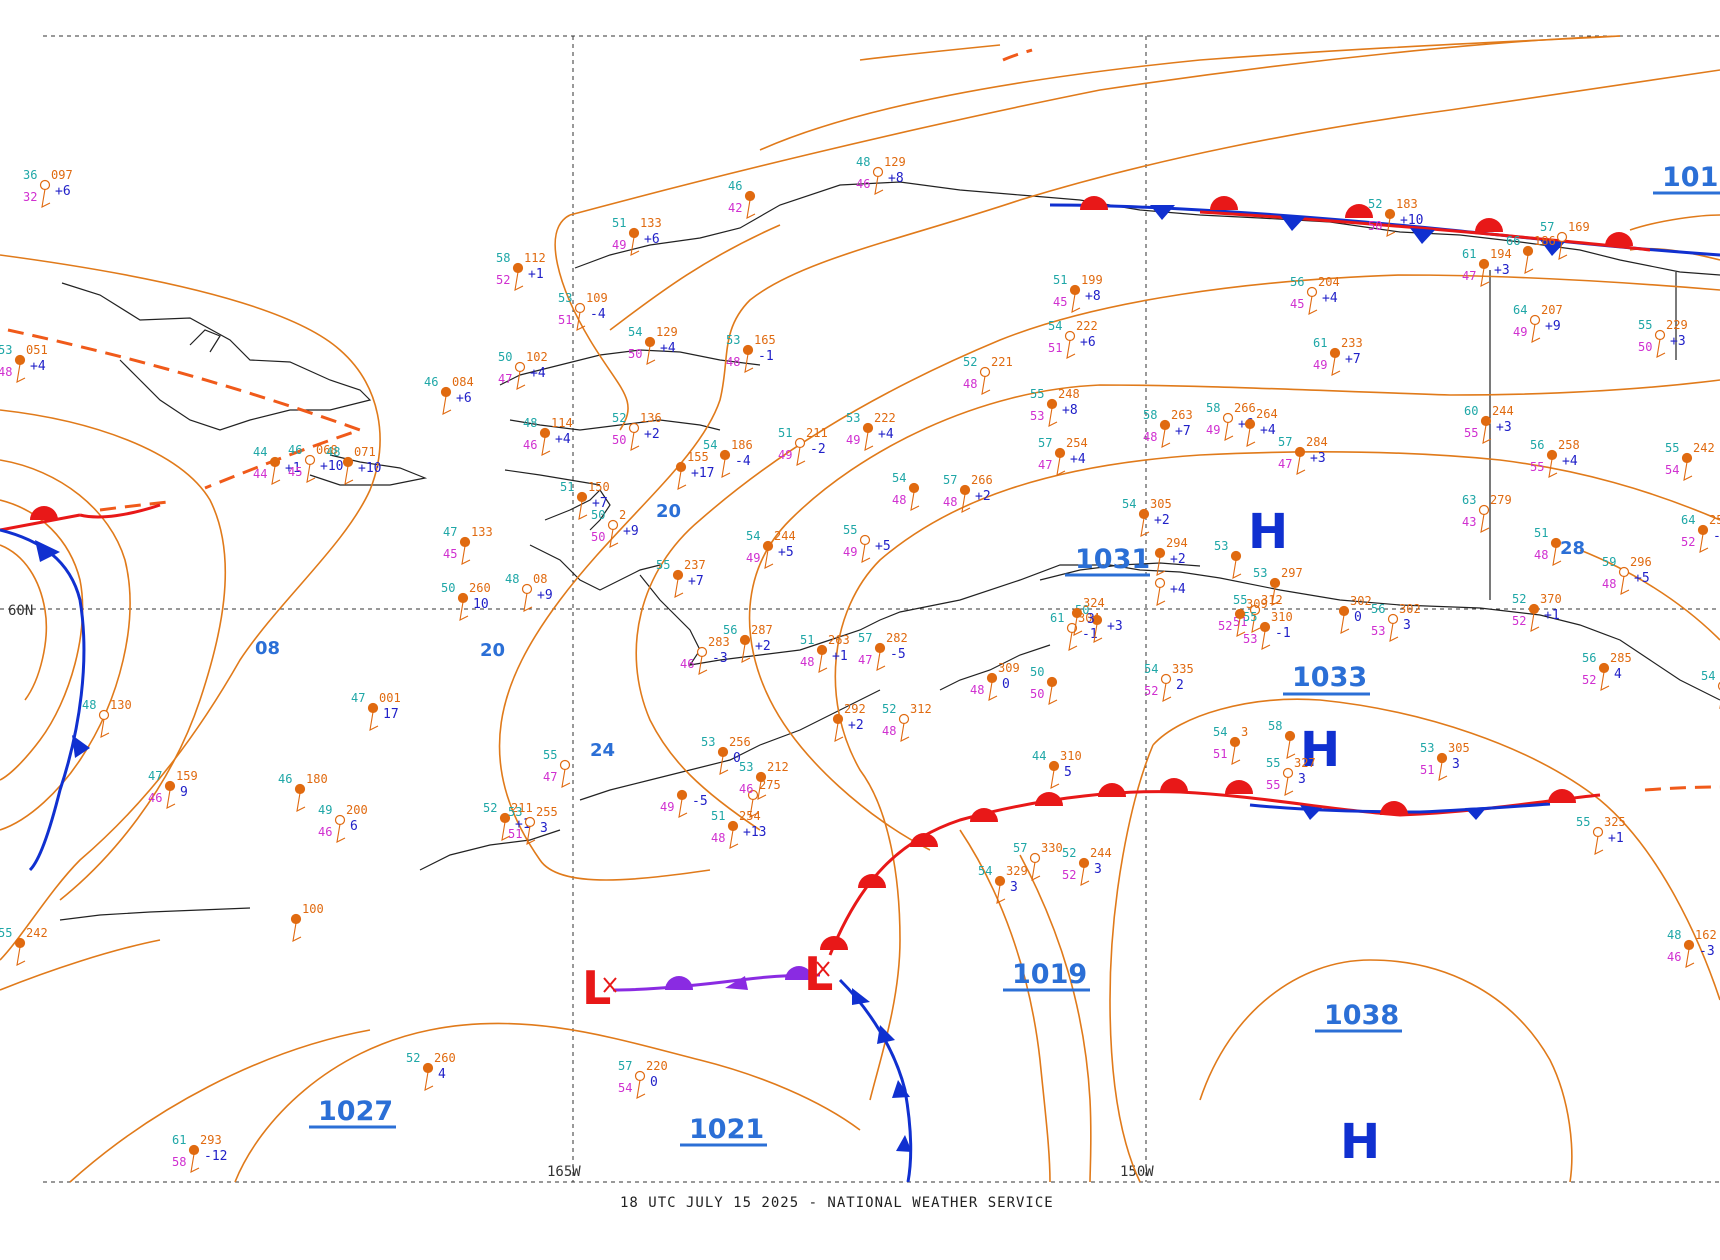 The height and width of the screenshot is (1260, 1720). What do you see at coordinates (651, 223) in the screenshot?
I see `station-pressure: 133` at bounding box center [651, 223].